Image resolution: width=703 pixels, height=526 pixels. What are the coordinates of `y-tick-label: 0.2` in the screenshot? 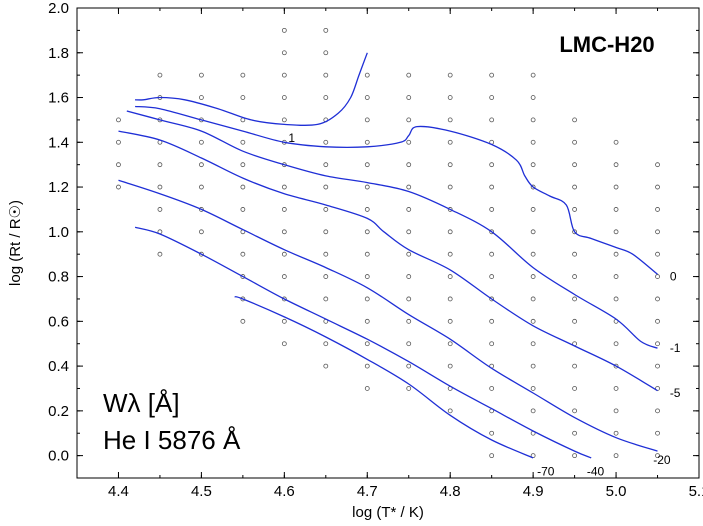 It's located at (58, 411).